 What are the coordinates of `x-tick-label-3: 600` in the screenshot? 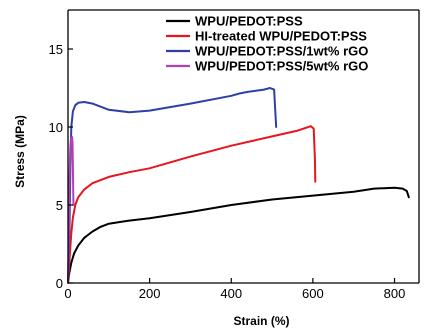 It's located at (313, 293).